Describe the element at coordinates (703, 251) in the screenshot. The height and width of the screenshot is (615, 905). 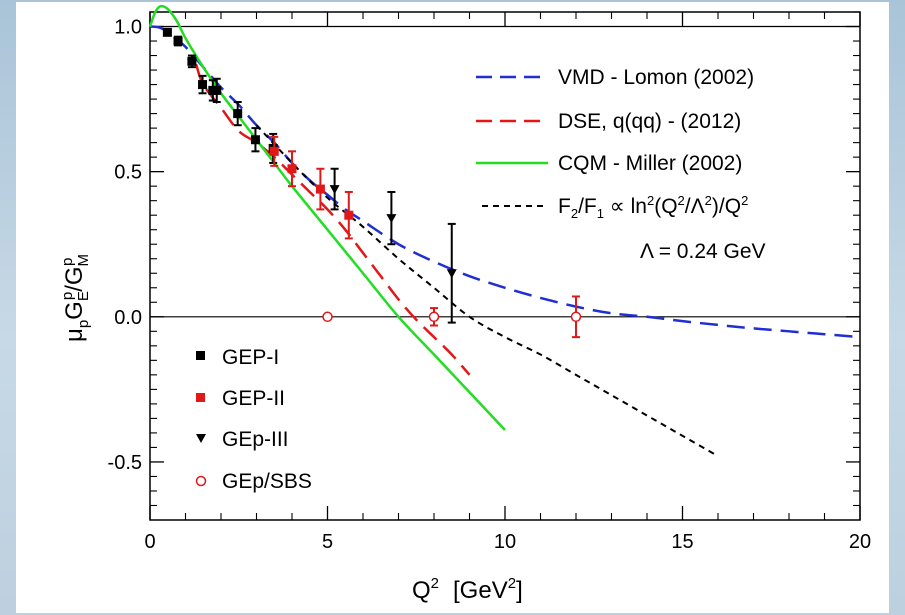
I see `legend-lambda-label: Λ = 0.24 GeV` at that location.